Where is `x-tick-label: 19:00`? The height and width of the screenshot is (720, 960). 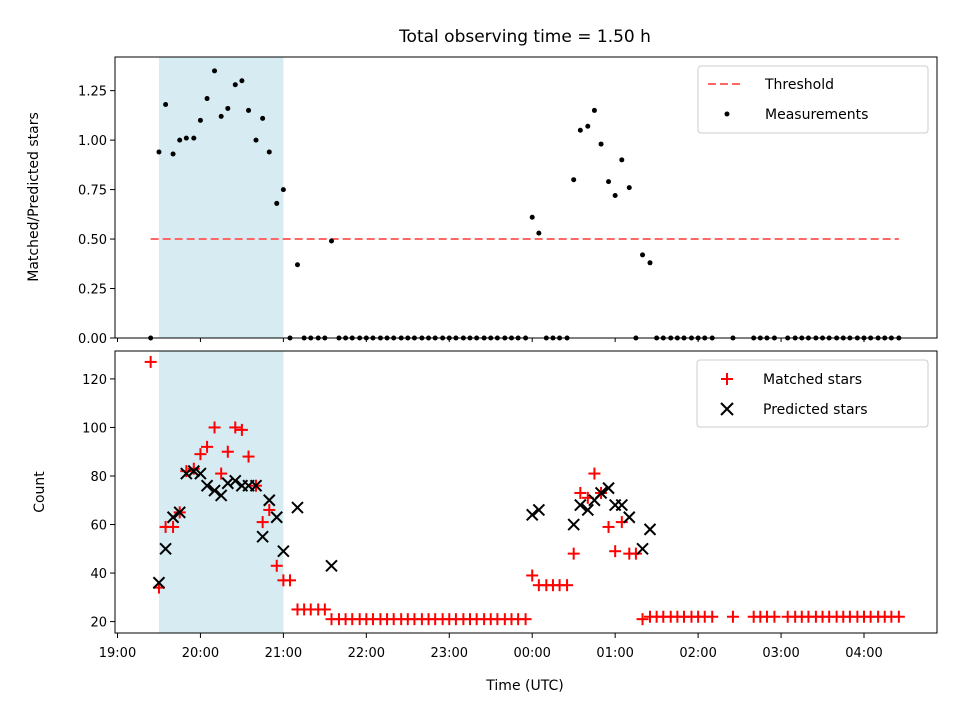
x-tick-label: 19:00 is located at coordinates (117, 653).